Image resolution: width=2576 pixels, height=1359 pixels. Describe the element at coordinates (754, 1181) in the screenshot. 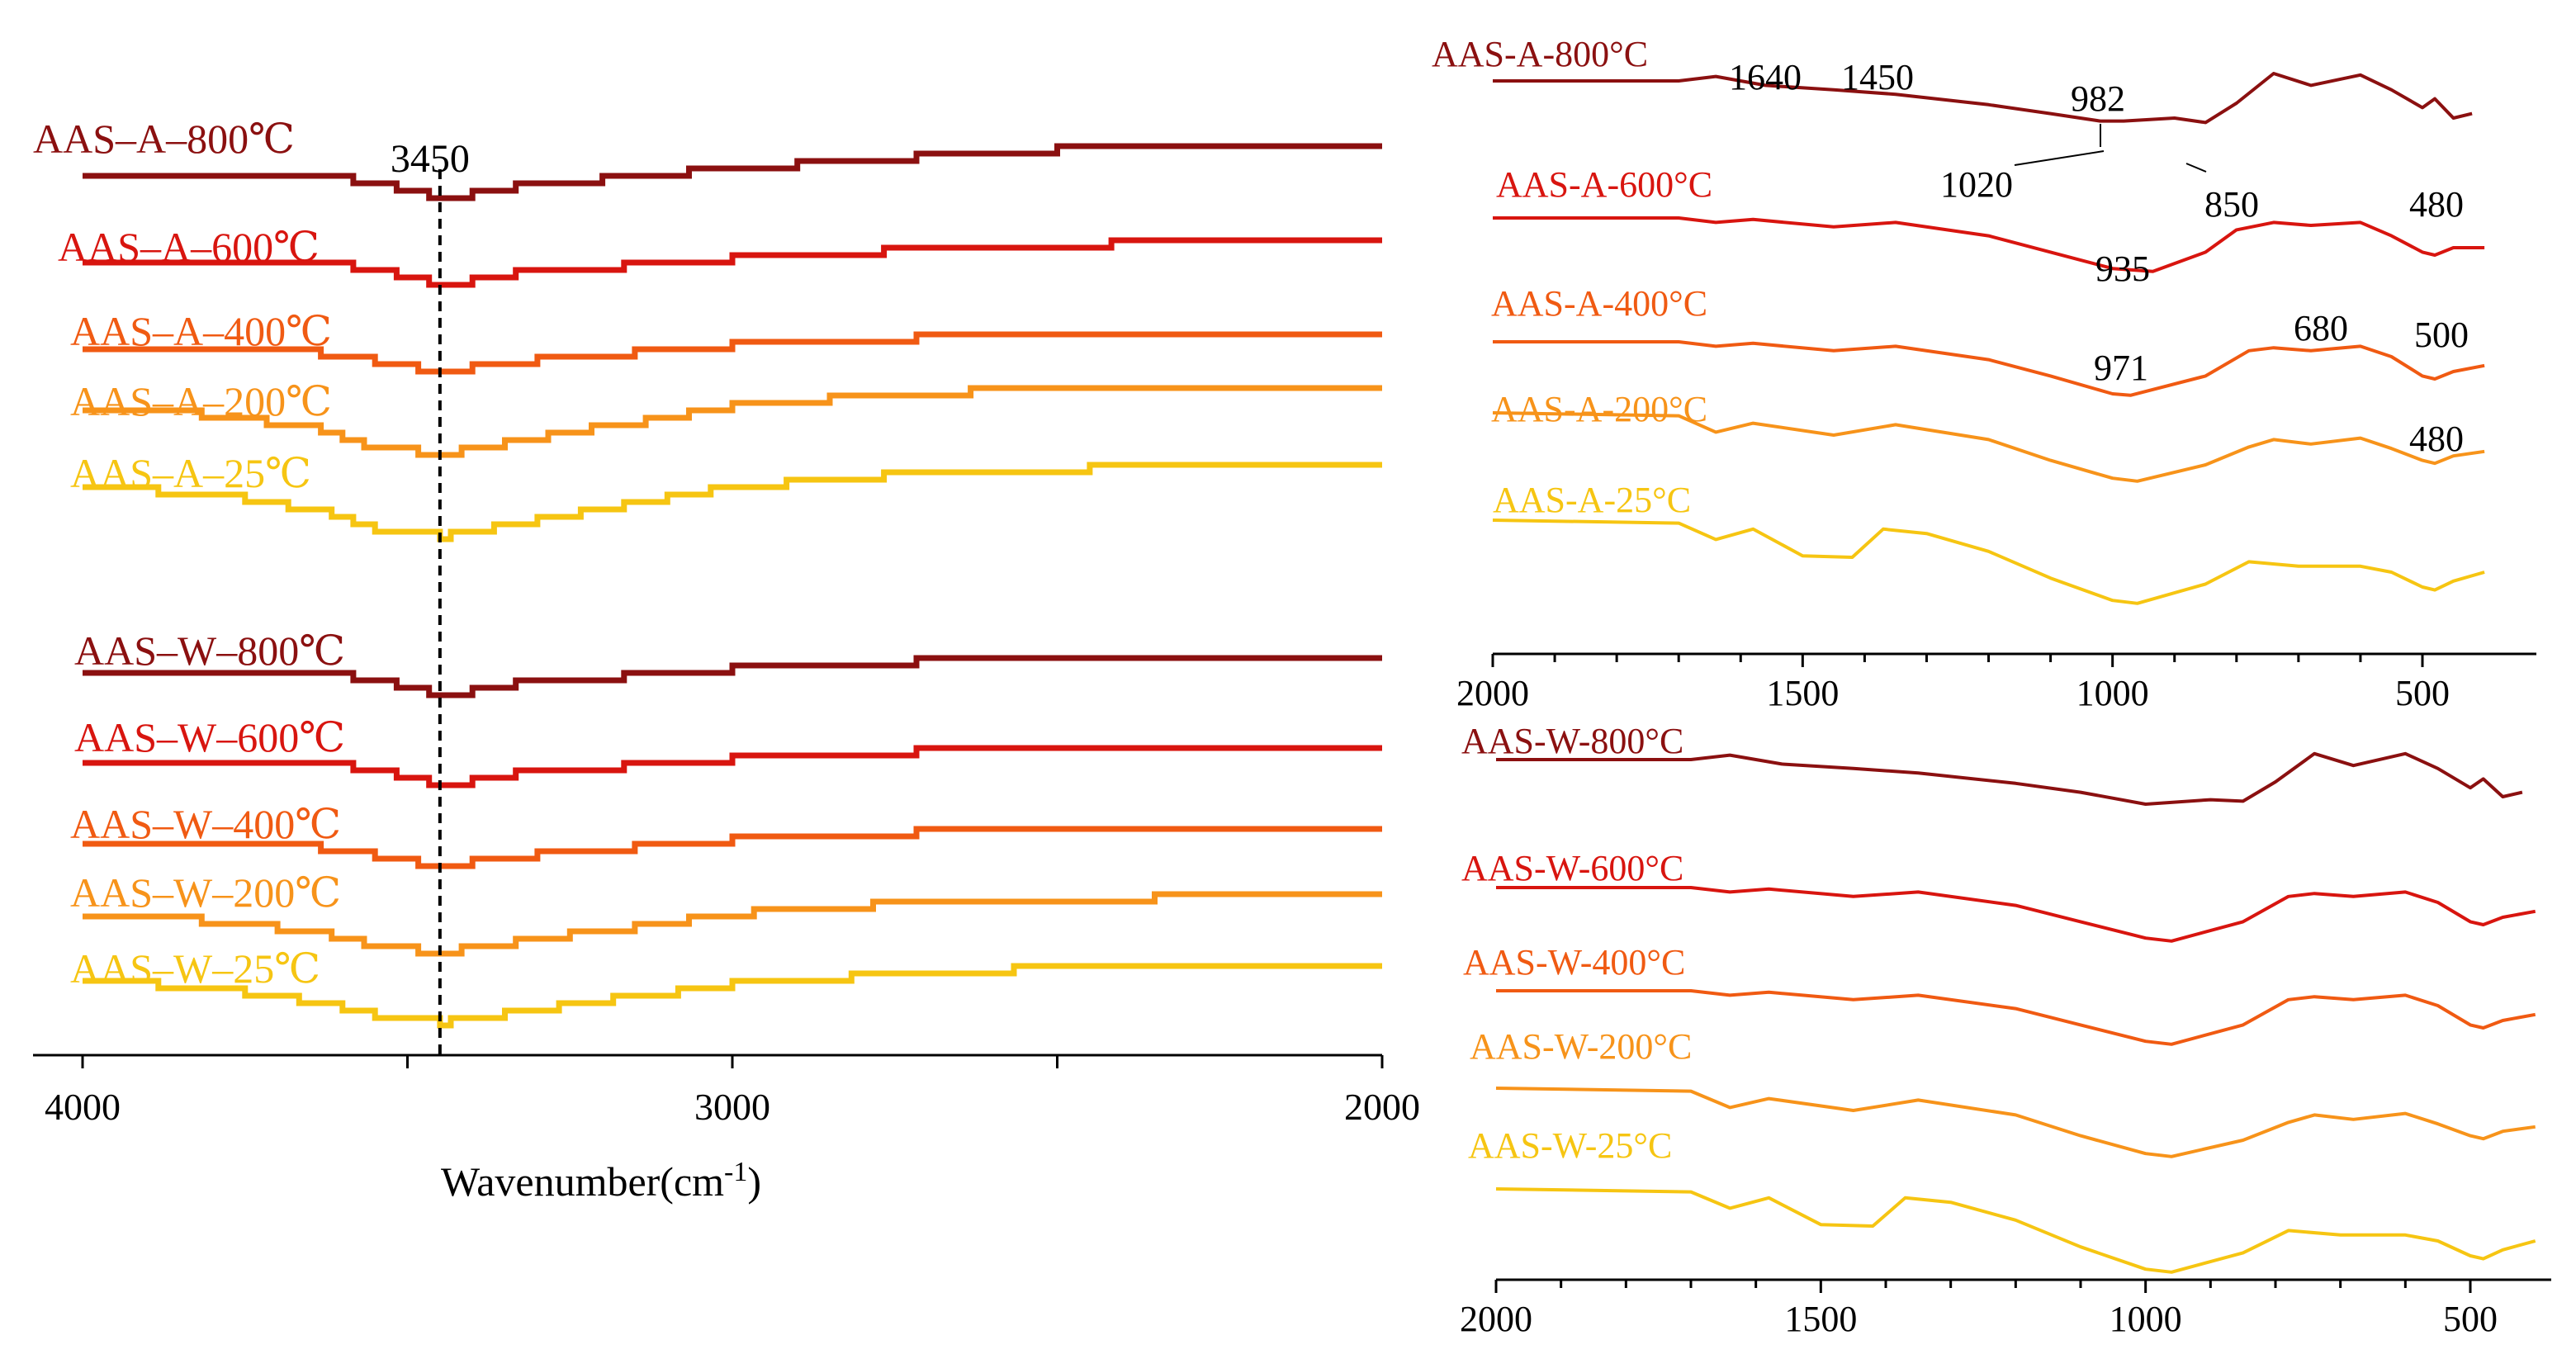

I see `left-x-axis-label-close: )` at that location.